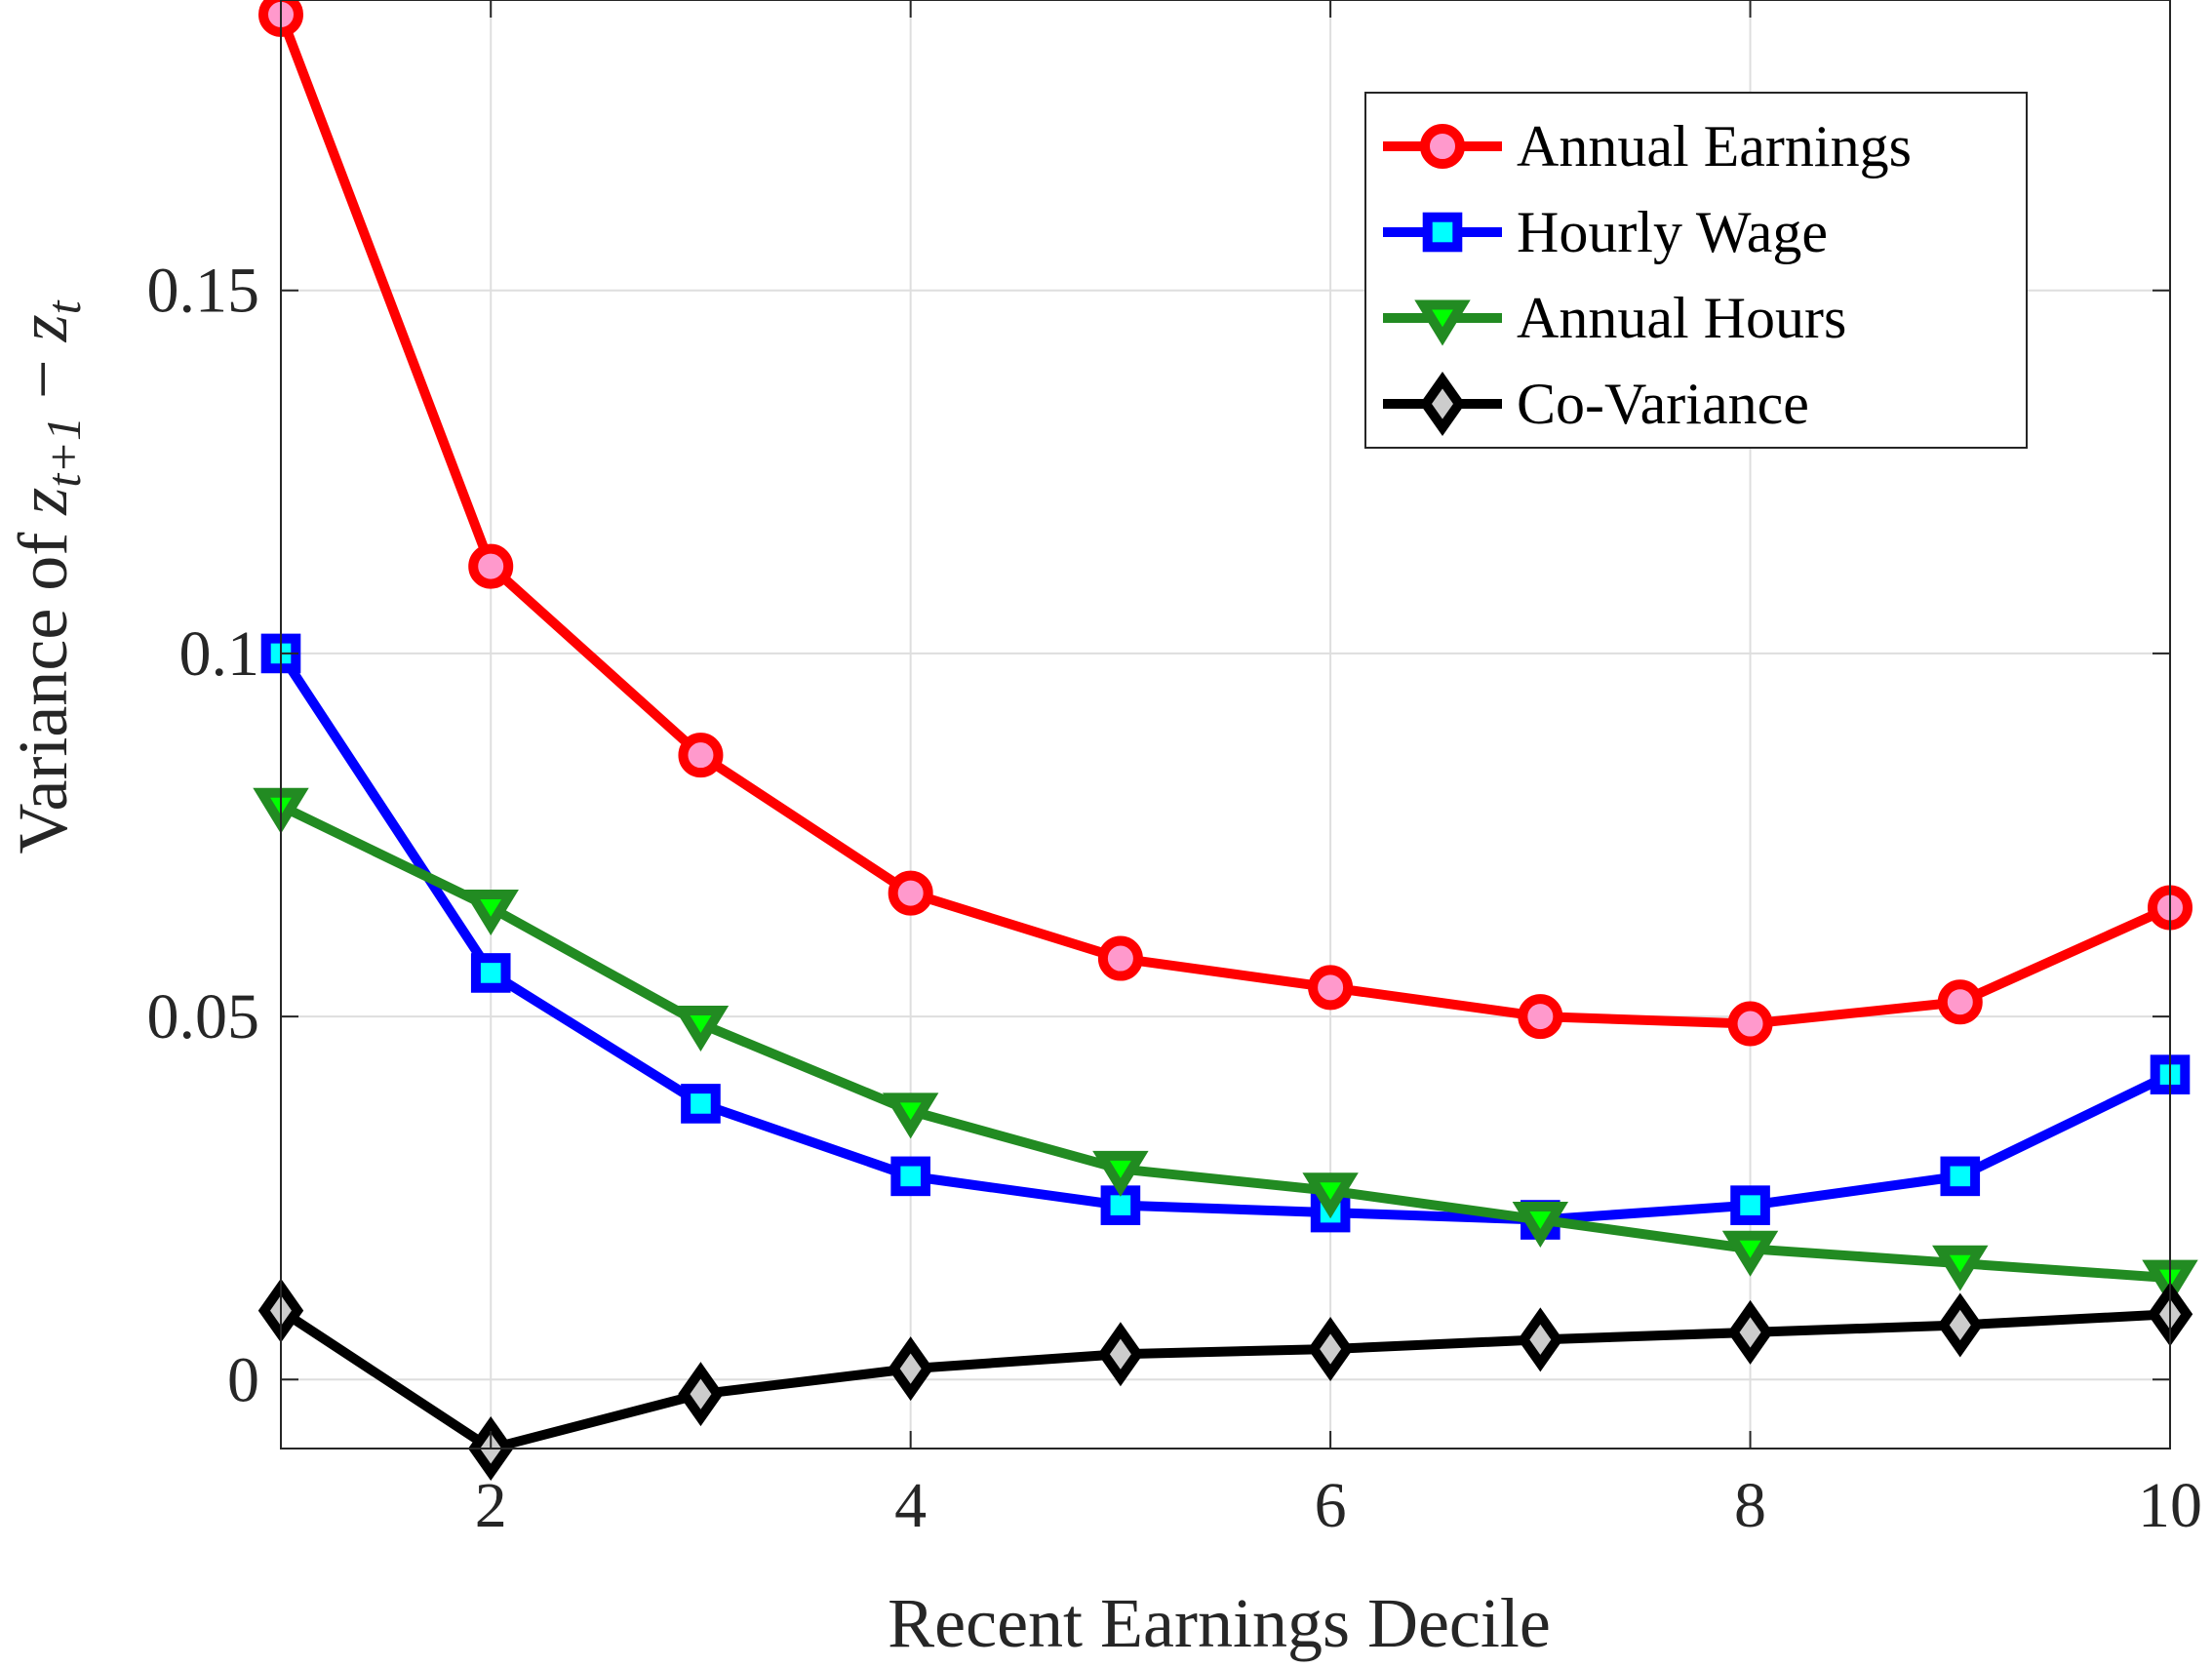 This screenshot has height=1668, width=2212. Describe the element at coordinates (1750, 1505) in the screenshot. I see `x-tick-label: 8` at that location.